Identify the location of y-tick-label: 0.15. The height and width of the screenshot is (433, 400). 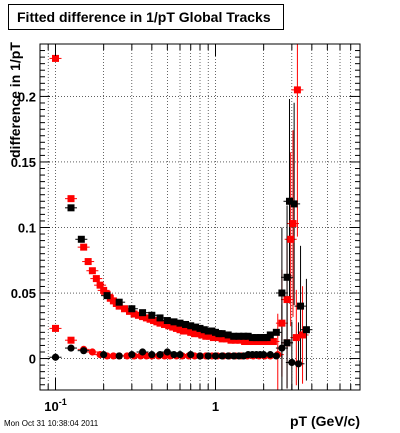
(23, 162).